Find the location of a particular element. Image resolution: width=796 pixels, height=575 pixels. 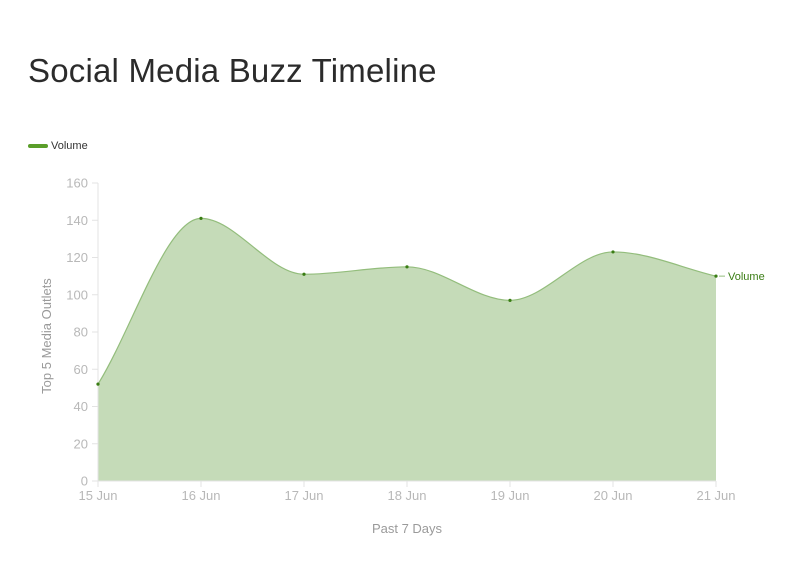

x-axis-title: Past 7 Days is located at coordinates (407, 528).